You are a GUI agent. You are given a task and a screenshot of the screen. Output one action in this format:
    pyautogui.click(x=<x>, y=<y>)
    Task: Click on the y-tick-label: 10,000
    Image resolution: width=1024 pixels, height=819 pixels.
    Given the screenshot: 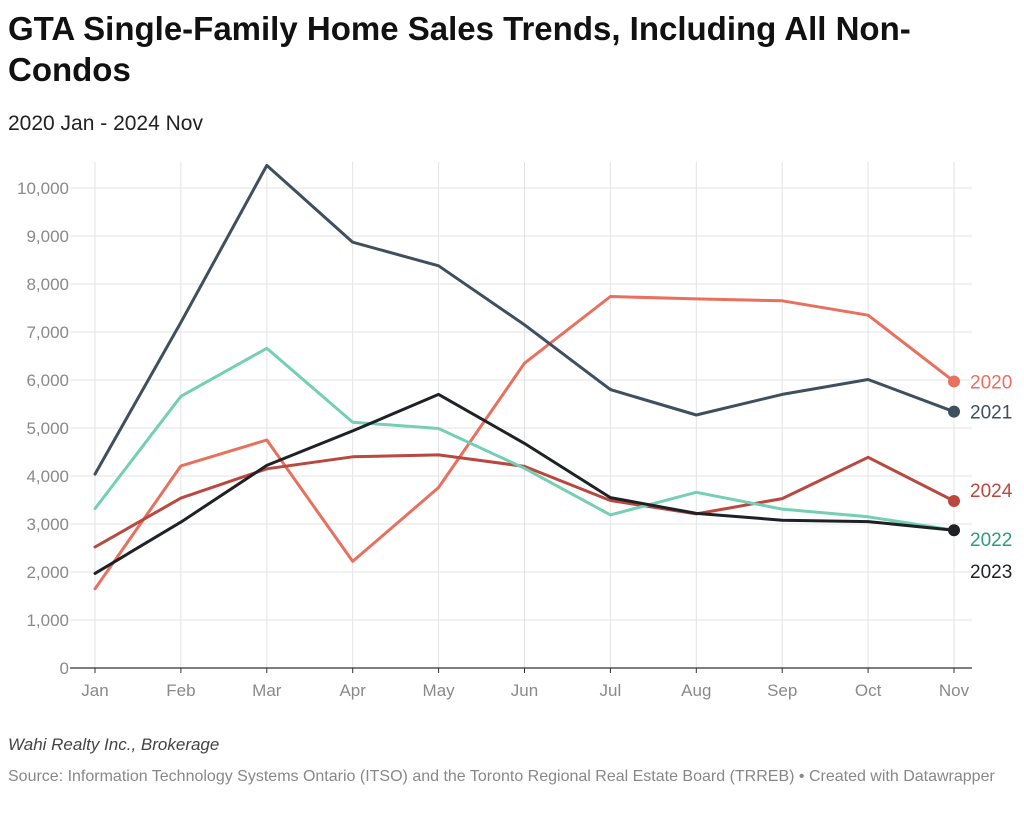 What is the action you would take?
    pyautogui.click(x=43, y=188)
    